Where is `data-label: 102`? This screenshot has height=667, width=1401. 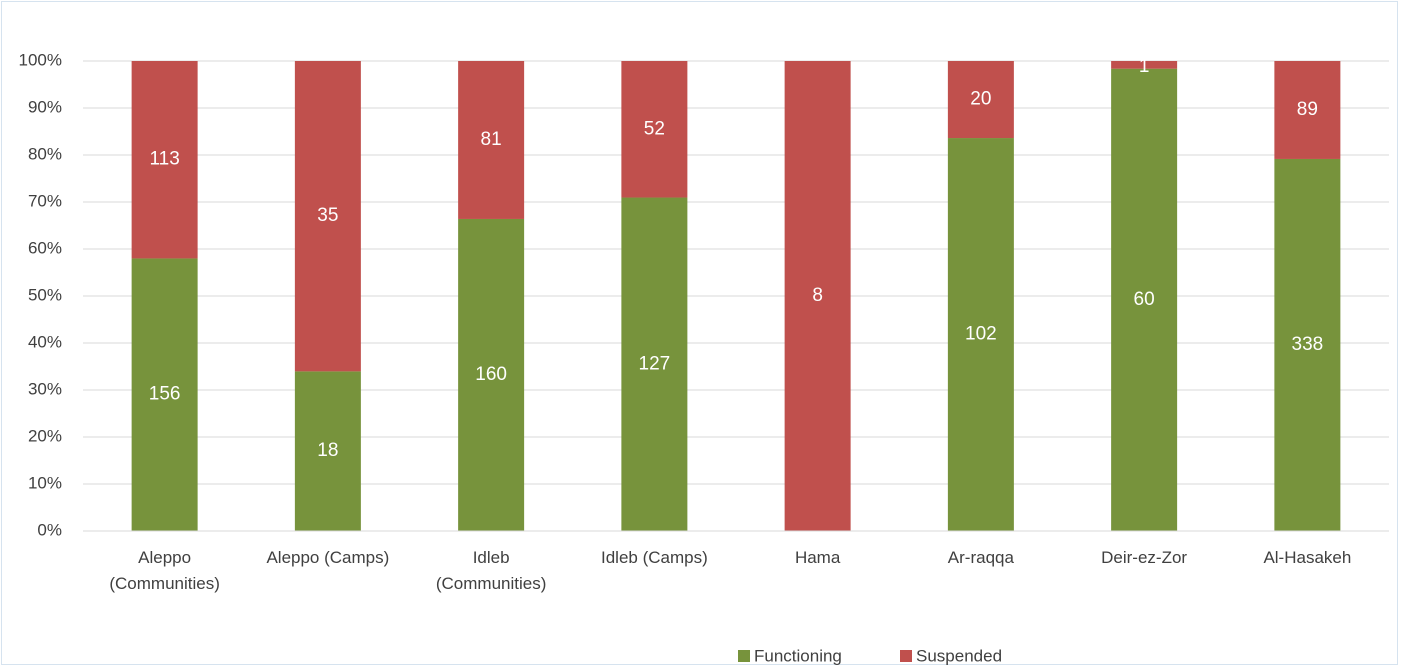
data-label: 102 is located at coordinates (981, 334).